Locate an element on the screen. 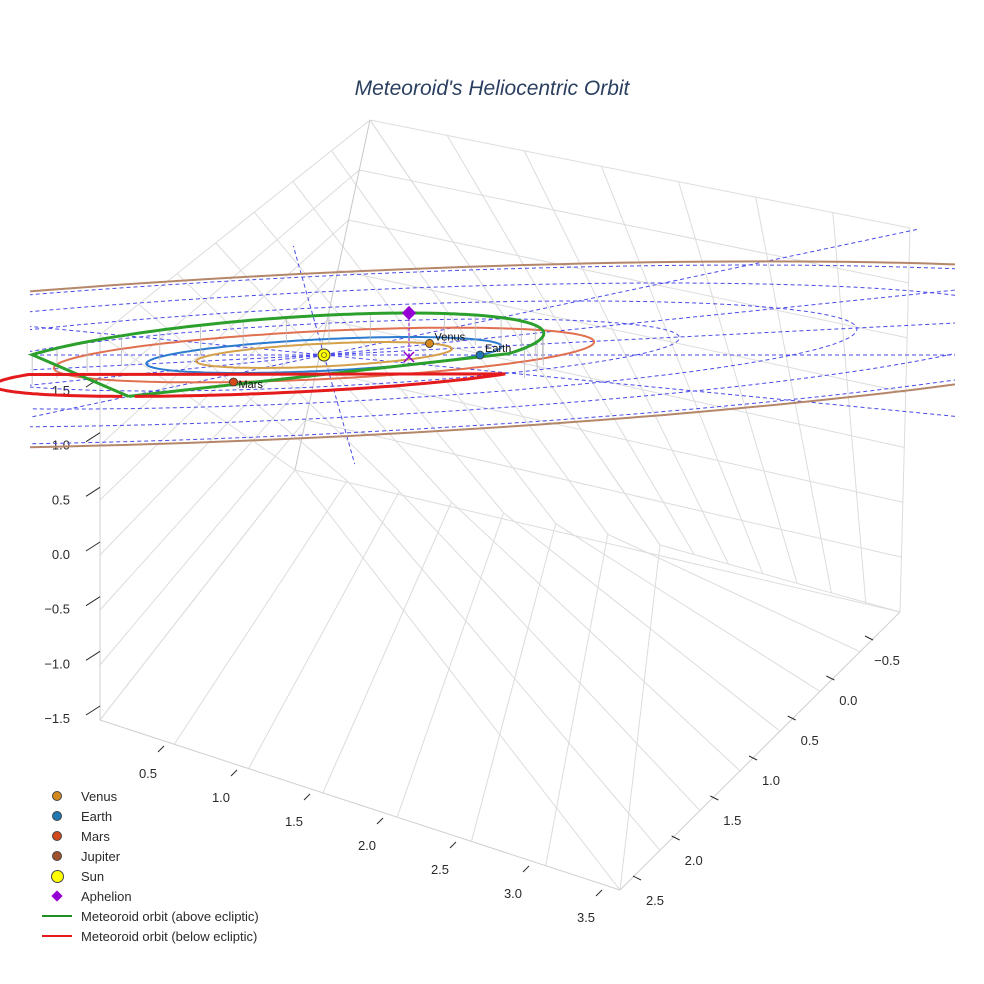  x-tick-label: 1.0 is located at coordinates (221, 797).